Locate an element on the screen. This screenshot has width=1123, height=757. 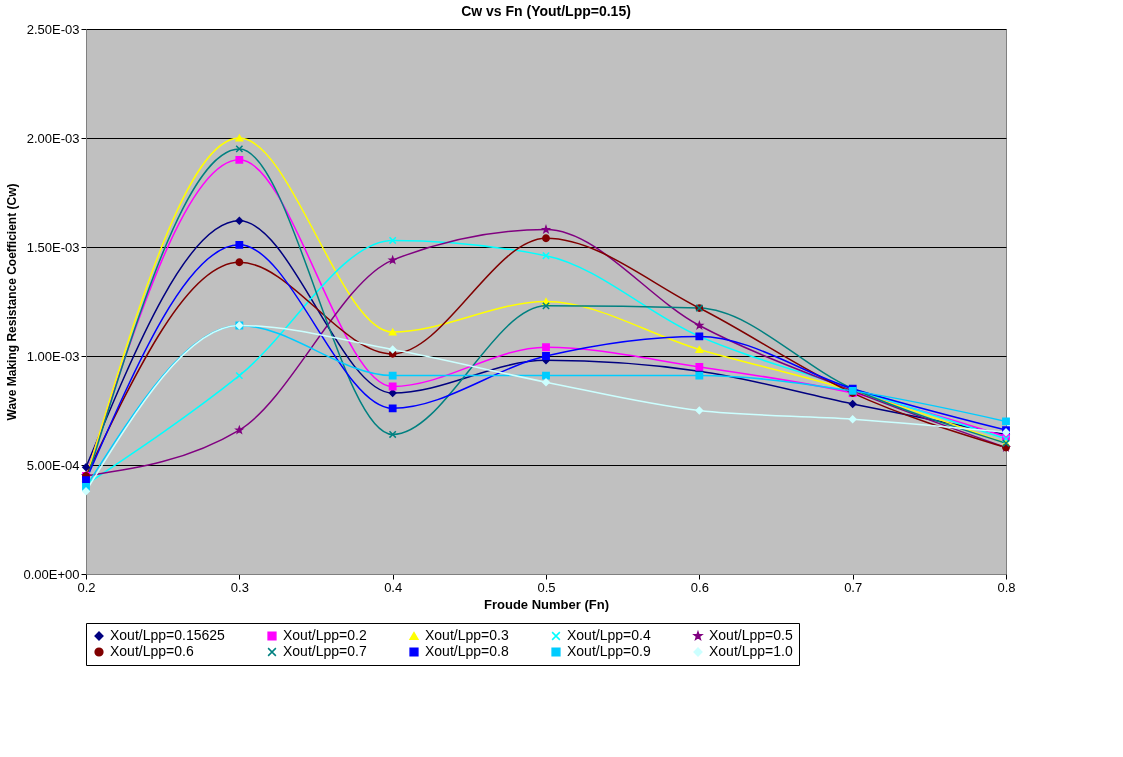
legend-label: Xout/Lpp=0.3 is located at coordinates (467, 635).